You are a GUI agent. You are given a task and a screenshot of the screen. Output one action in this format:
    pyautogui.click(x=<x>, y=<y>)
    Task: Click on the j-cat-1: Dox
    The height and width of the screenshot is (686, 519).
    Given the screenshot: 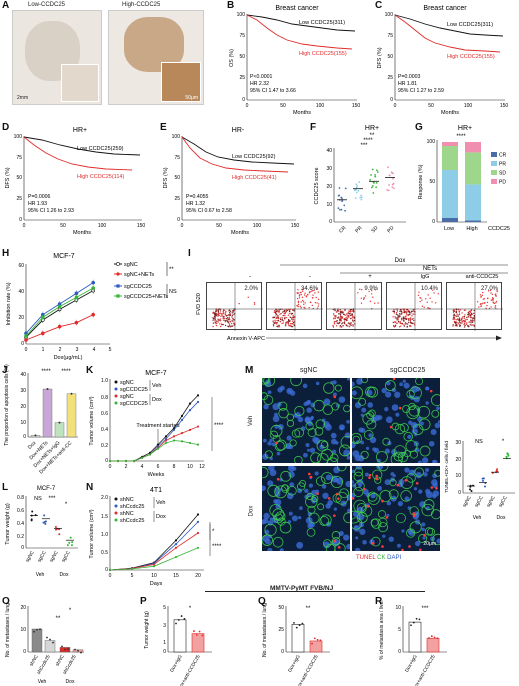 What is the action you would take?
    pyautogui.click(x=32, y=445)
    